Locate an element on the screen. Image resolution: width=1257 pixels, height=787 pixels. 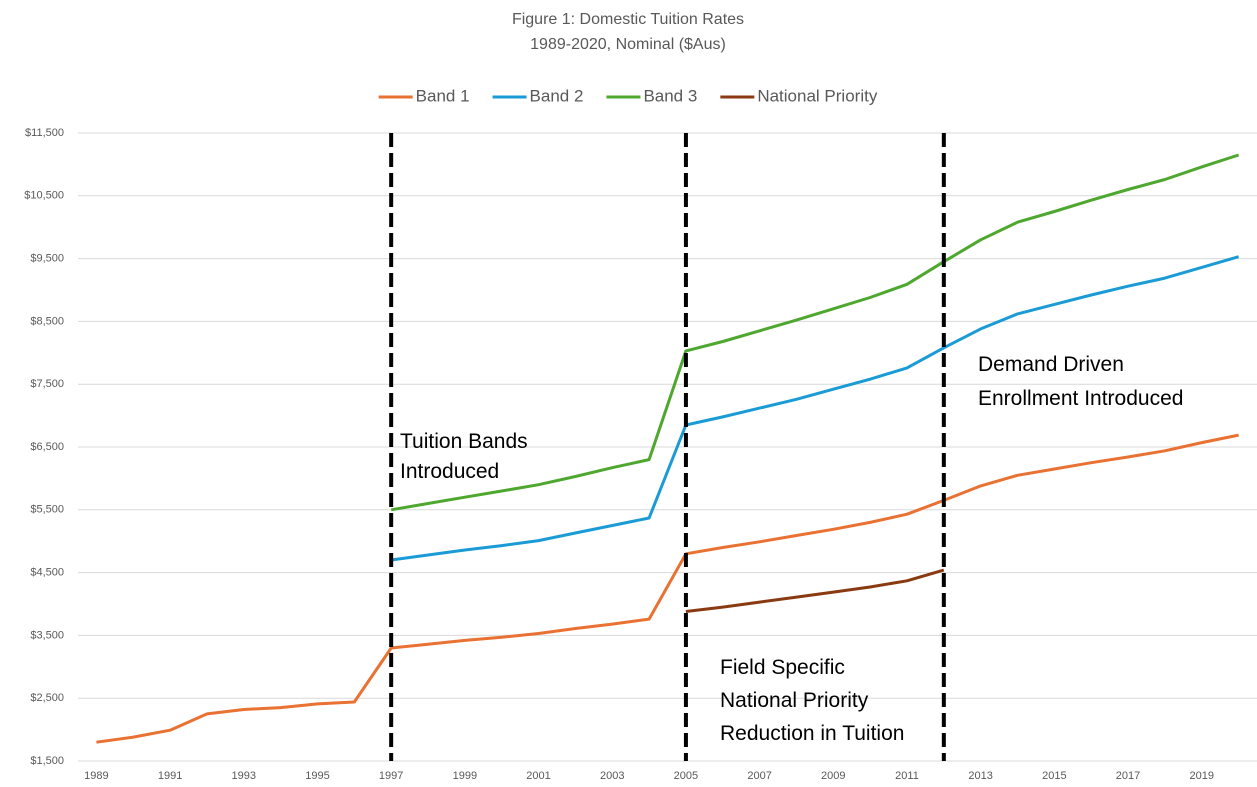
y-tick-label: $4,500 is located at coordinates (47, 573).